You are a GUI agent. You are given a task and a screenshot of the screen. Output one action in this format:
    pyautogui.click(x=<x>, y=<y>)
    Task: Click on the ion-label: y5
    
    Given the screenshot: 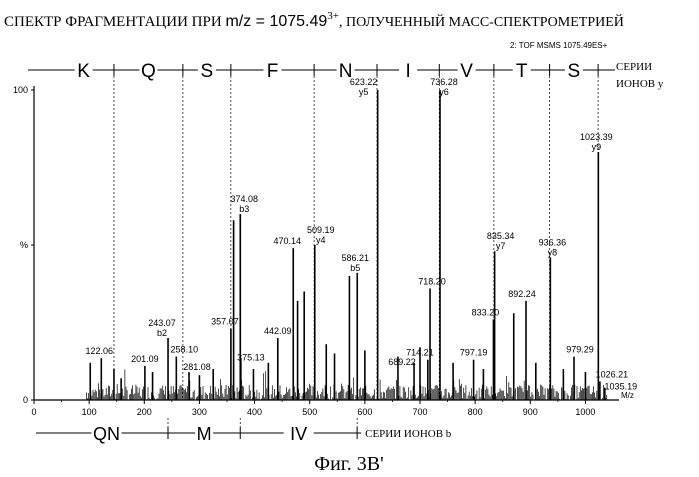 What is the action you would take?
    pyautogui.click(x=364, y=92)
    